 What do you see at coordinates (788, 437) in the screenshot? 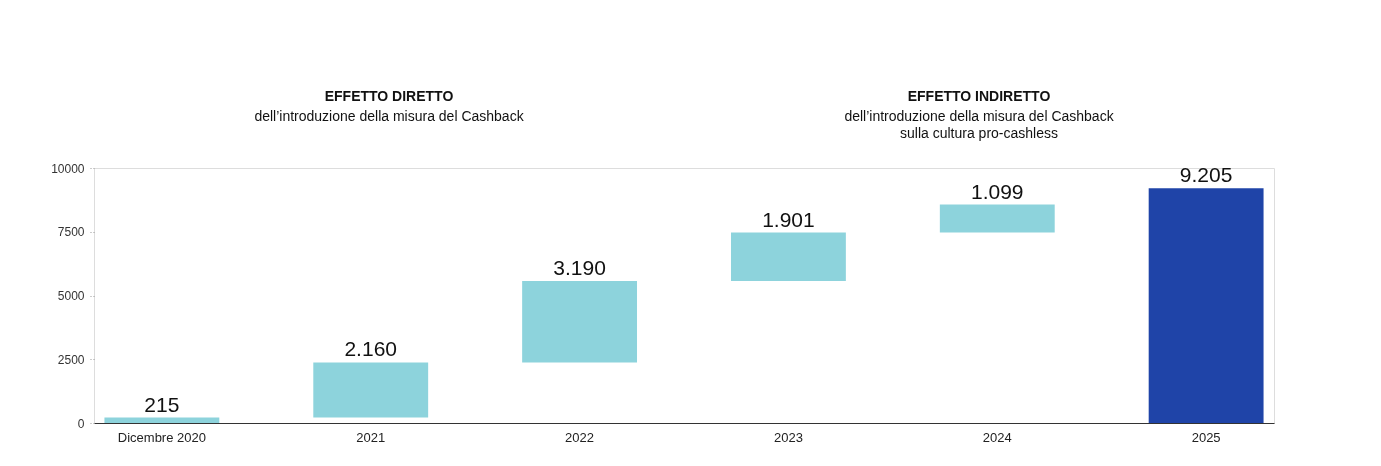
I see `x-tick-label: 2023` at bounding box center [788, 437].